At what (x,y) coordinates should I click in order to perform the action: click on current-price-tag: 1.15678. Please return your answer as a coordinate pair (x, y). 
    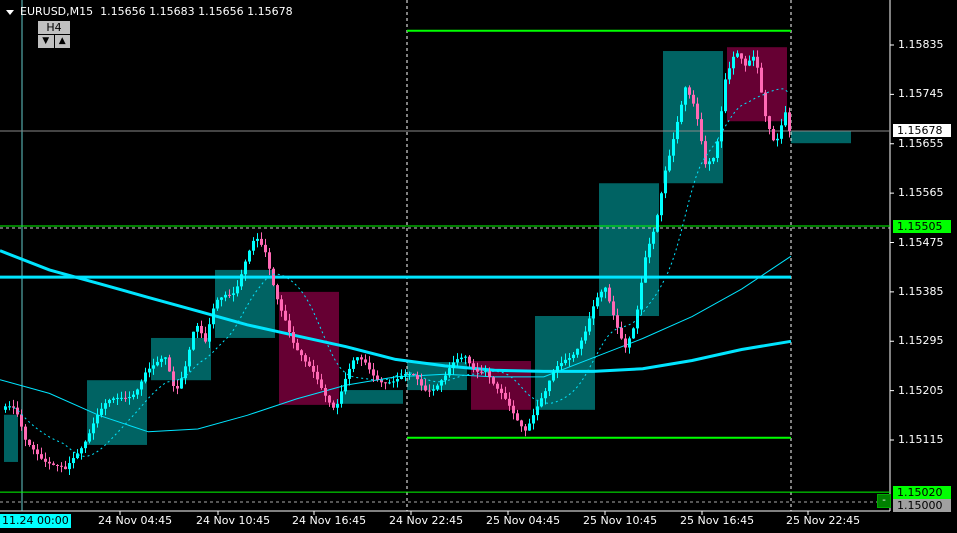
    Looking at the image, I should click on (922, 130).